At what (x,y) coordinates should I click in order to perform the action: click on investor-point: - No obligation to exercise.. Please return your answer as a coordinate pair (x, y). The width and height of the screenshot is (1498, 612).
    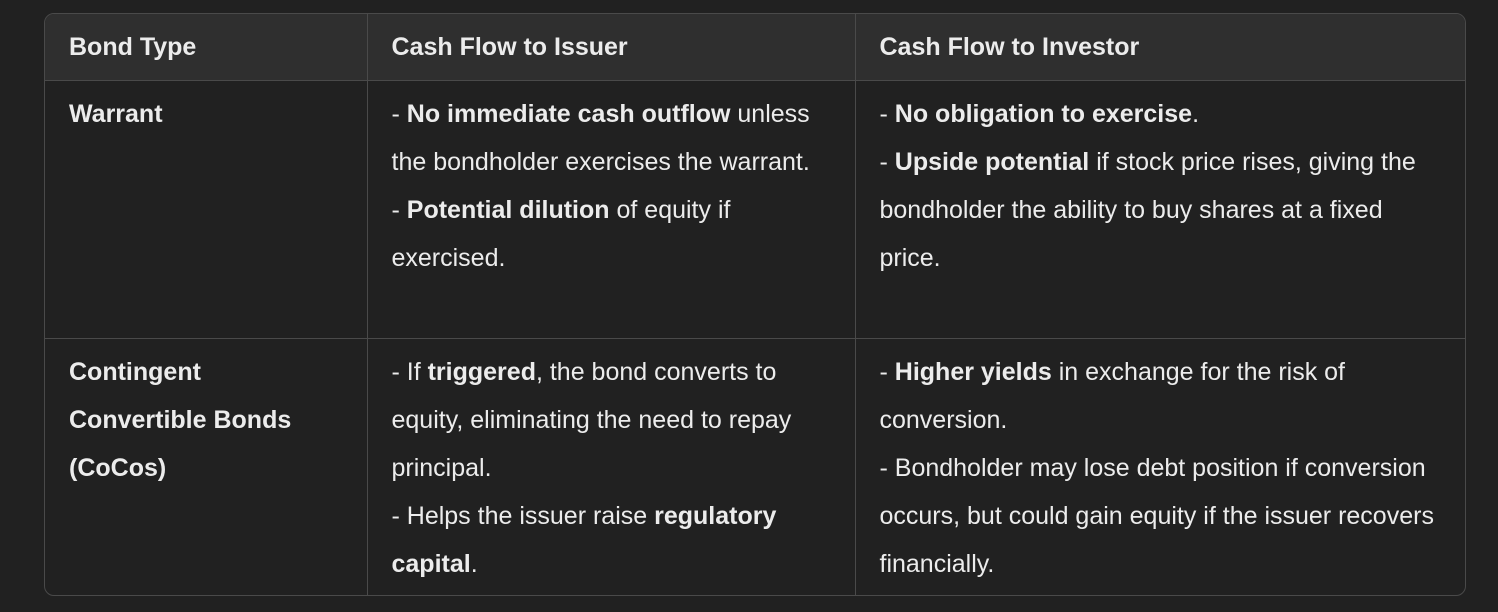
    Looking at the image, I should click on (1161, 114).